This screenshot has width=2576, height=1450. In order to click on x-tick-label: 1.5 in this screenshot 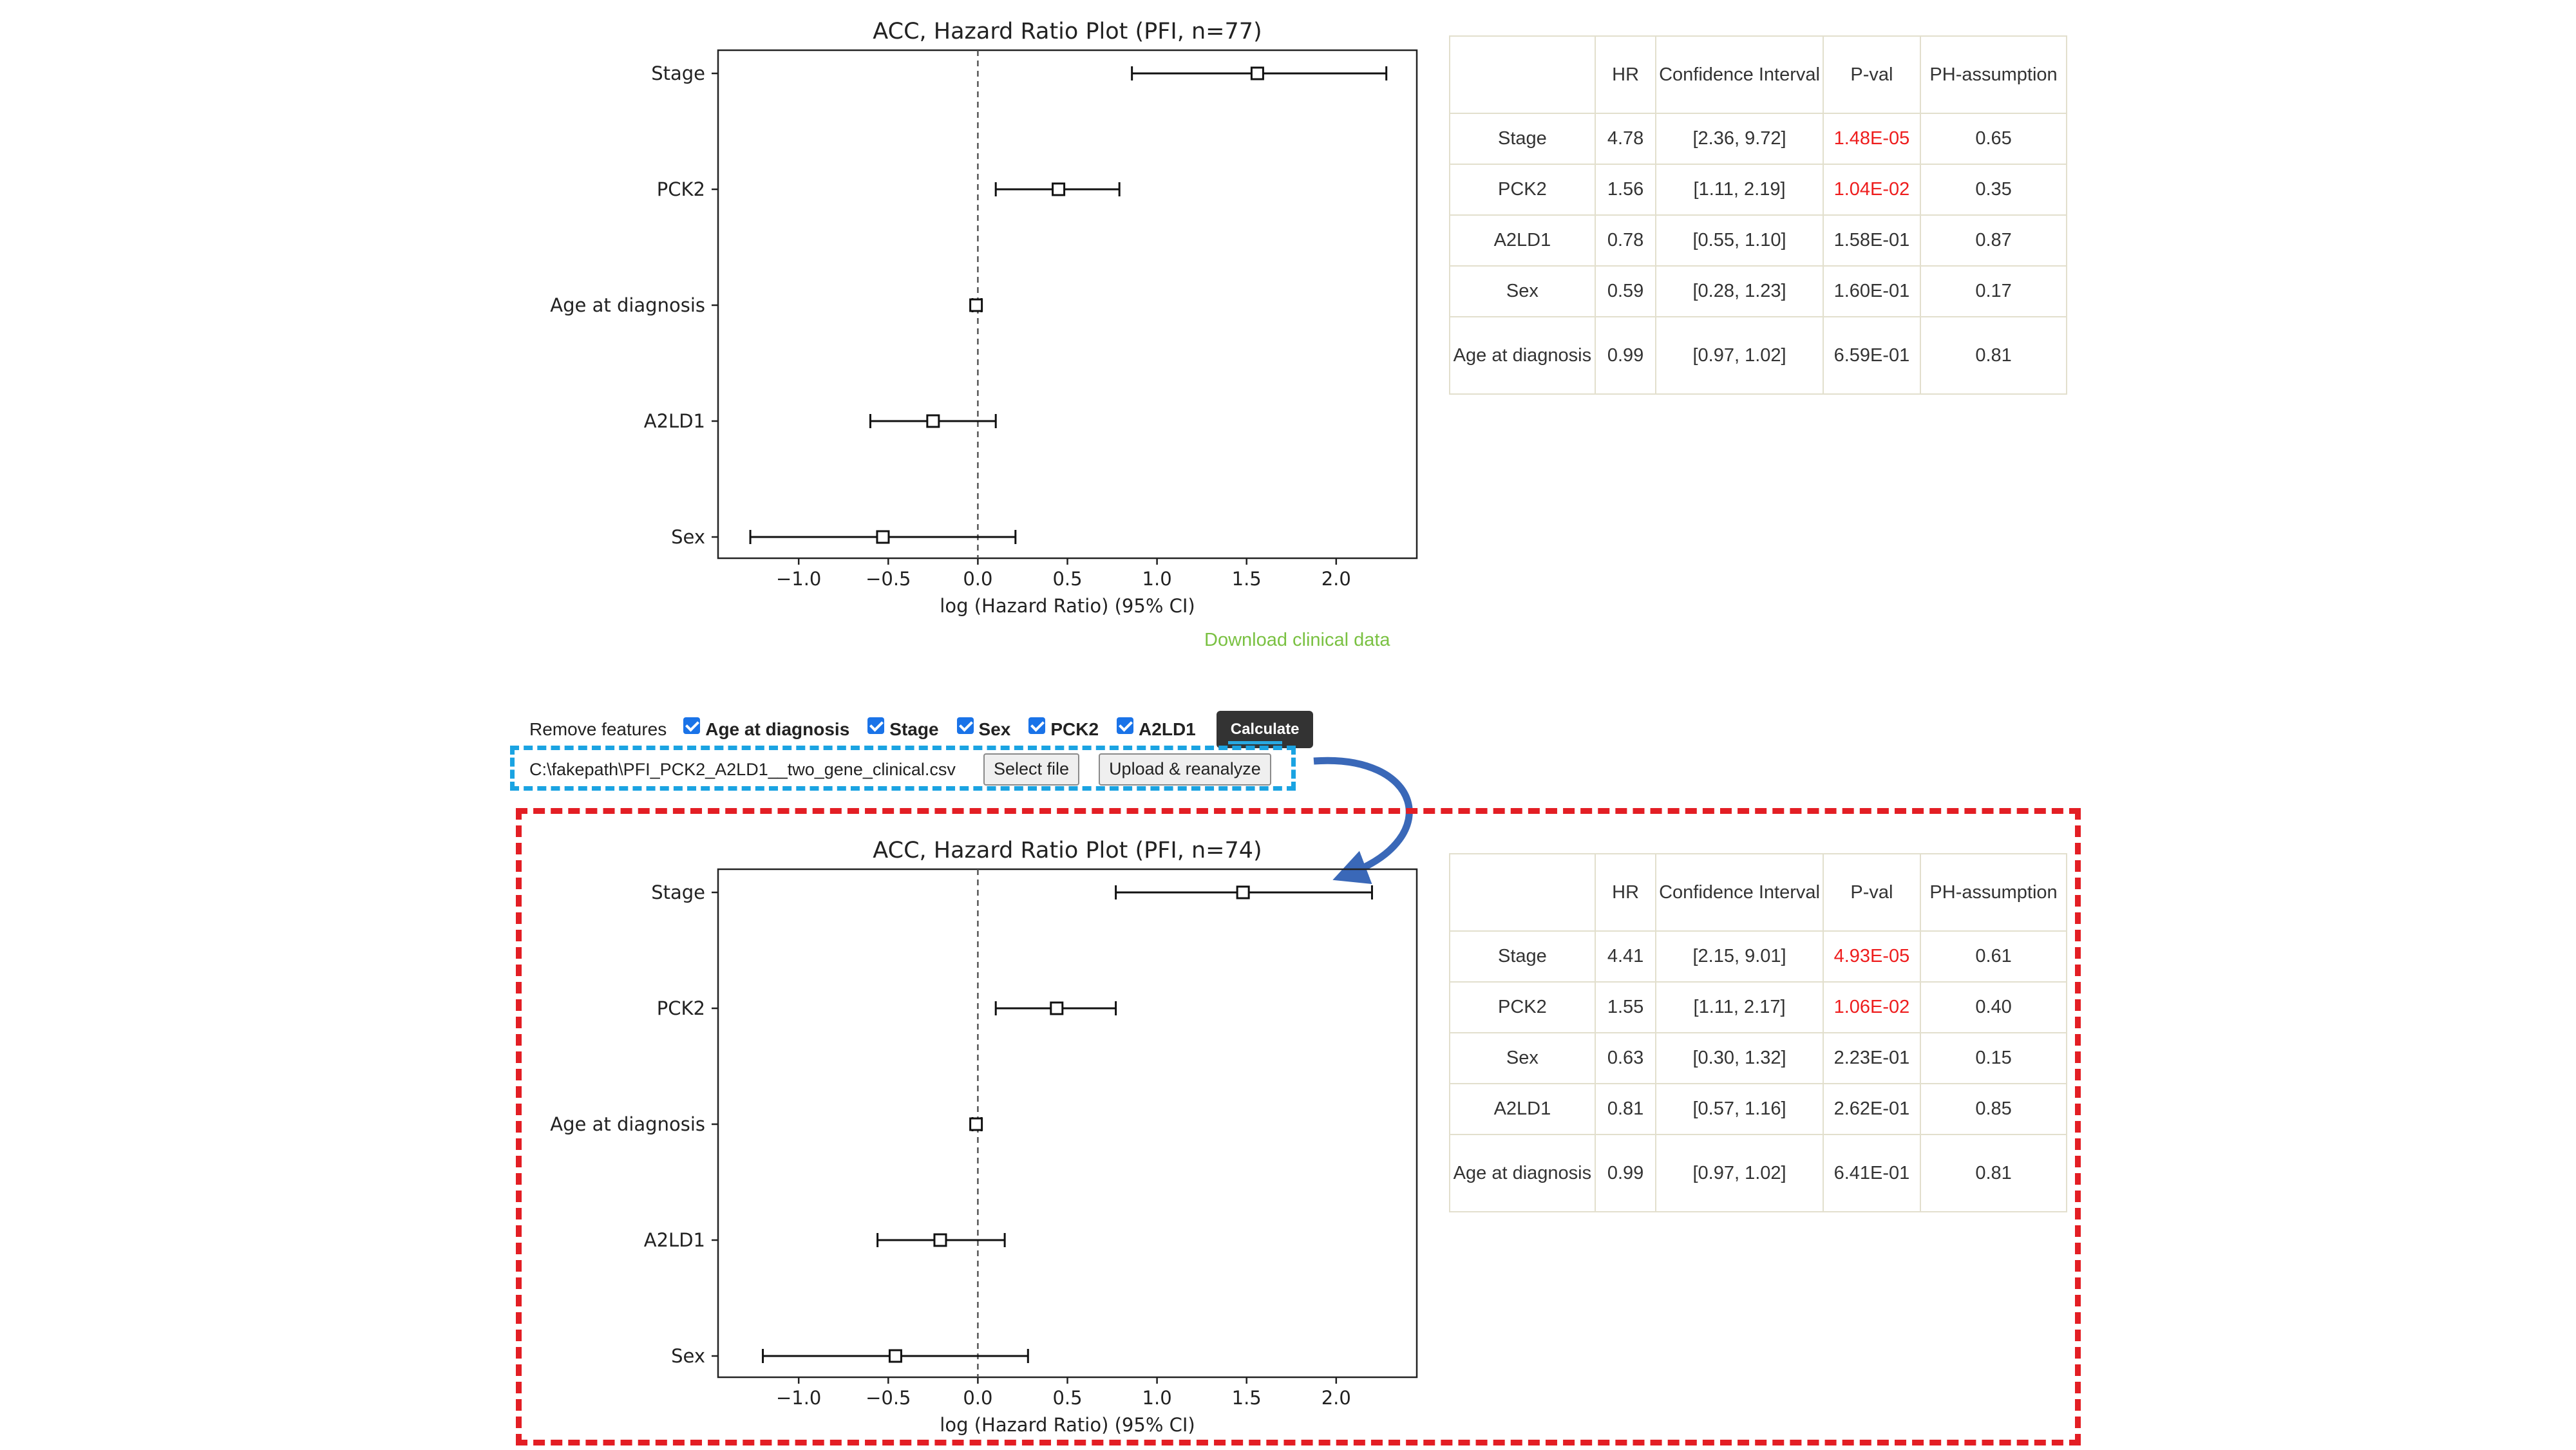, I will do `click(1247, 1398)`.